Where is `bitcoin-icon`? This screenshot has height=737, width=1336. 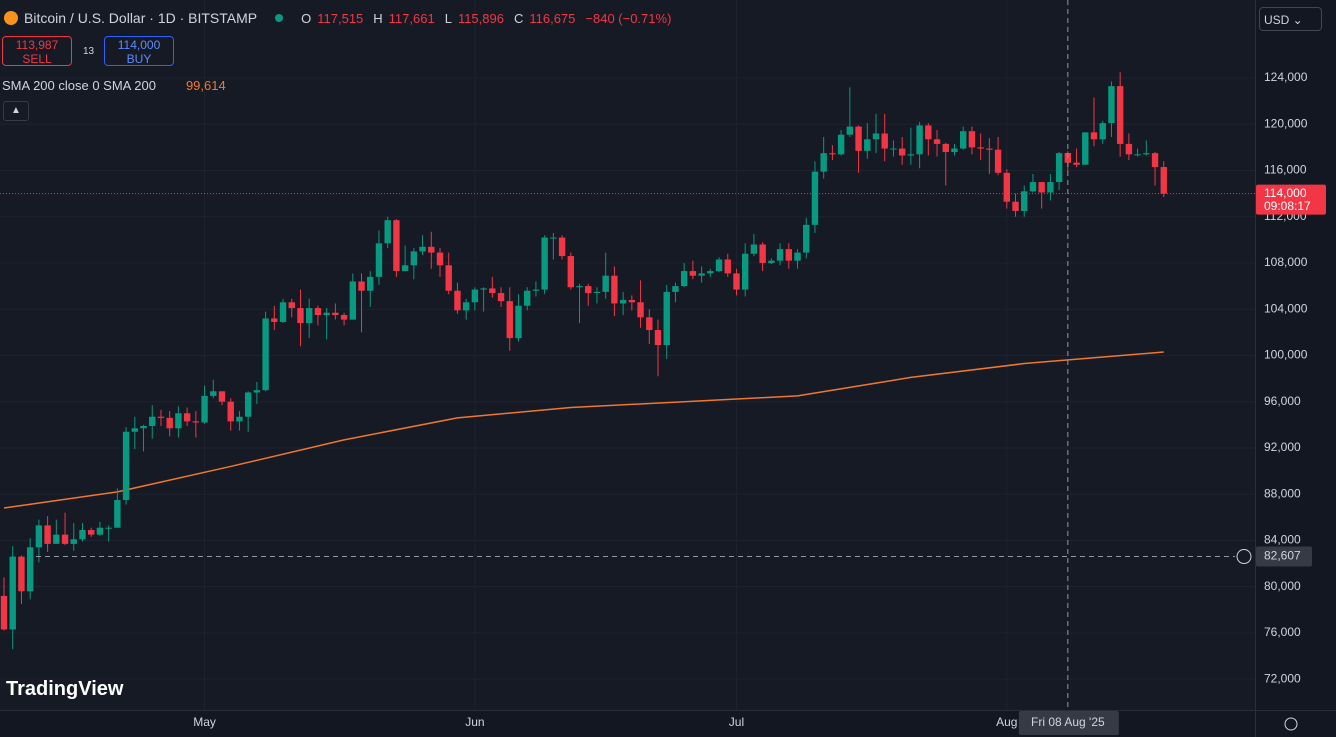 bitcoin-icon is located at coordinates (11, 18).